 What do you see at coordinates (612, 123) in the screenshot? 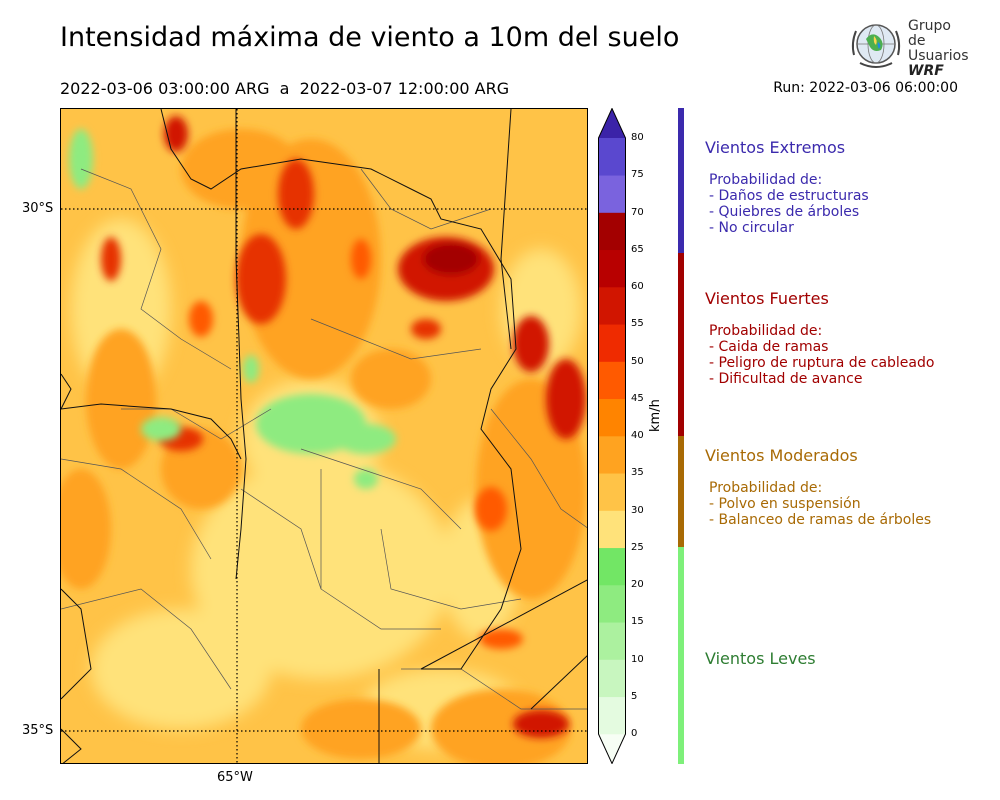
I see `colorbar-extend-high` at bounding box center [612, 123].